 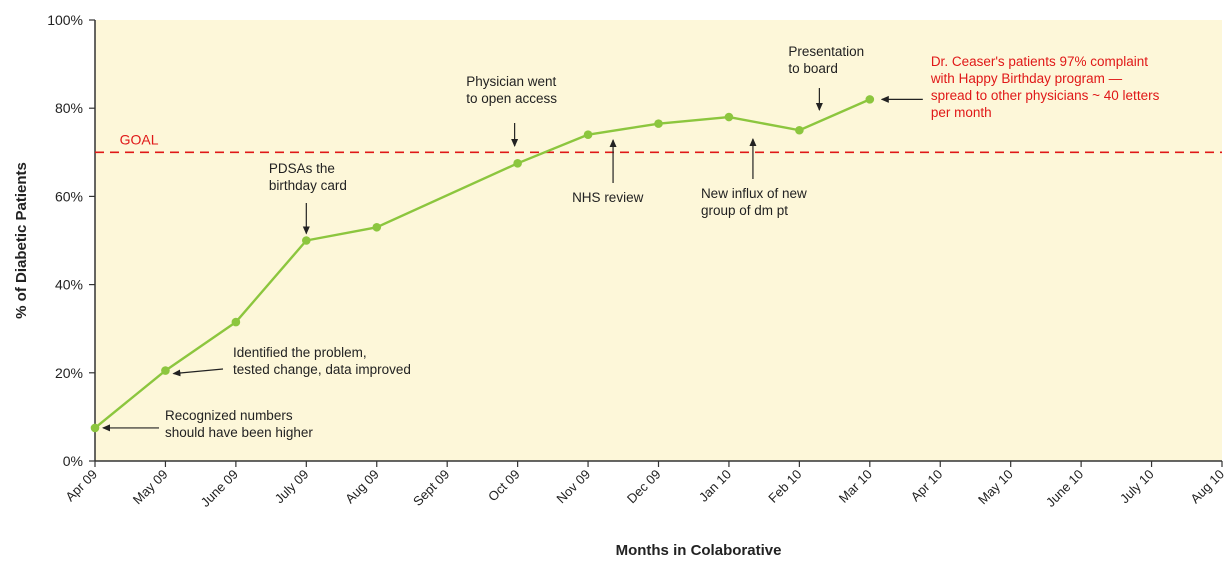 What do you see at coordinates (431, 488) in the screenshot?
I see `x-tick-label: Sept 09` at bounding box center [431, 488].